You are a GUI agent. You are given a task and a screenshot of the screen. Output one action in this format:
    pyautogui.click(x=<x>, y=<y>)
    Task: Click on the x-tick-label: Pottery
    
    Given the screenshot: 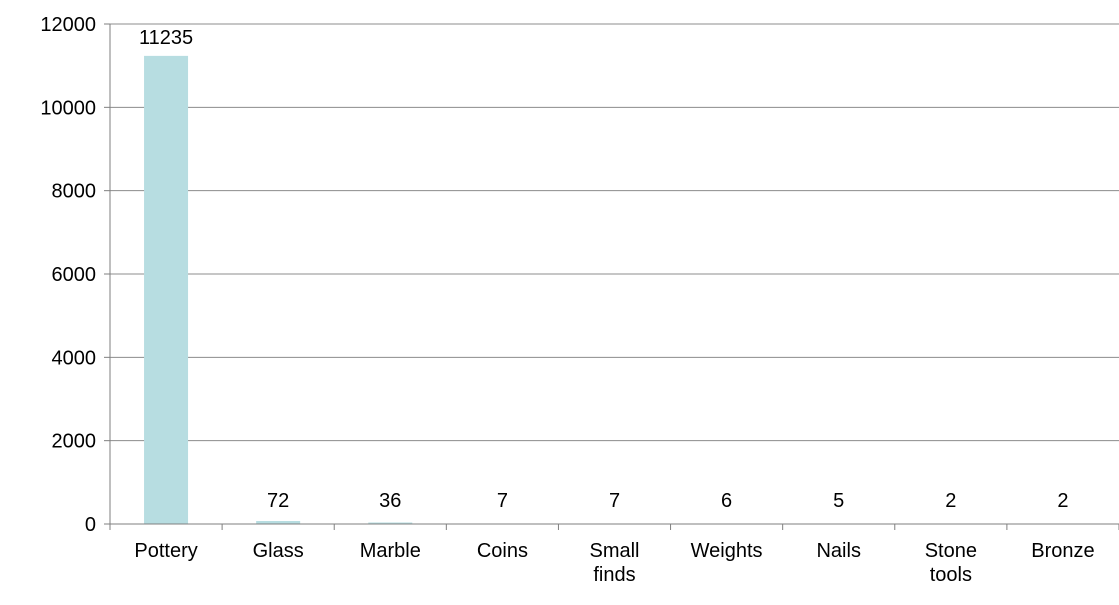 What is the action you would take?
    pyautogui.click(x=165, y=551)
    